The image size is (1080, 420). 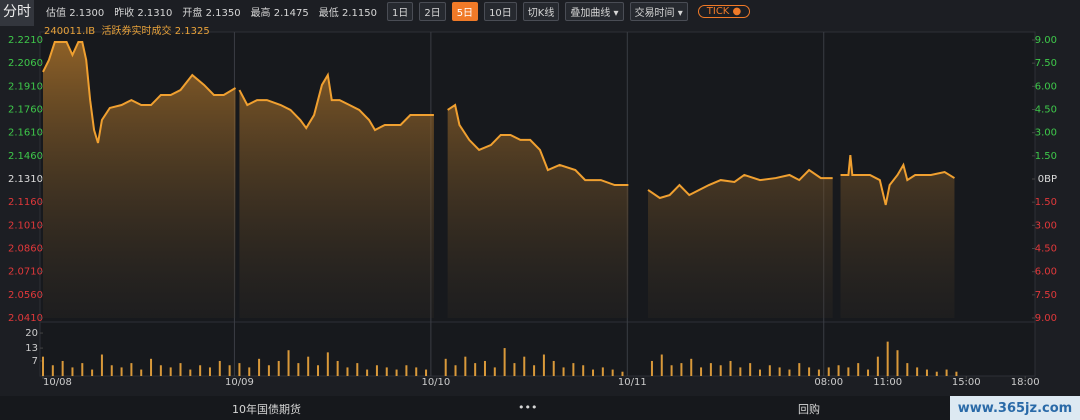 I want to click on period-button: 2日, so click(x=432, y=11).